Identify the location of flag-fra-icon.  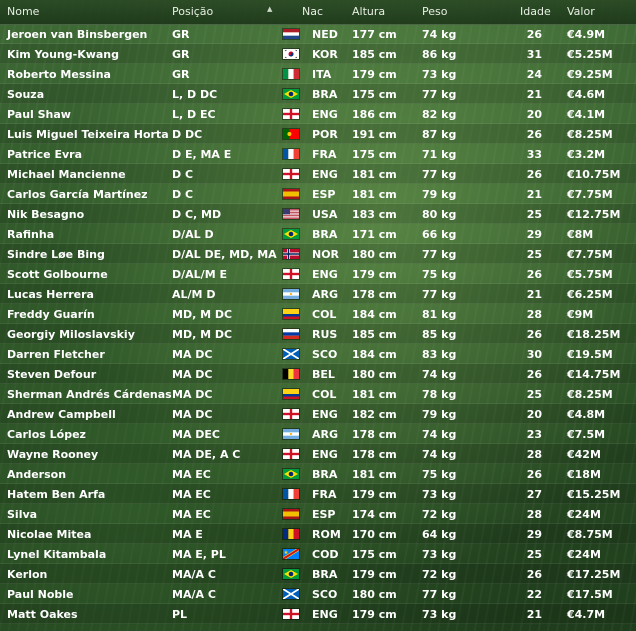
(291, 154).